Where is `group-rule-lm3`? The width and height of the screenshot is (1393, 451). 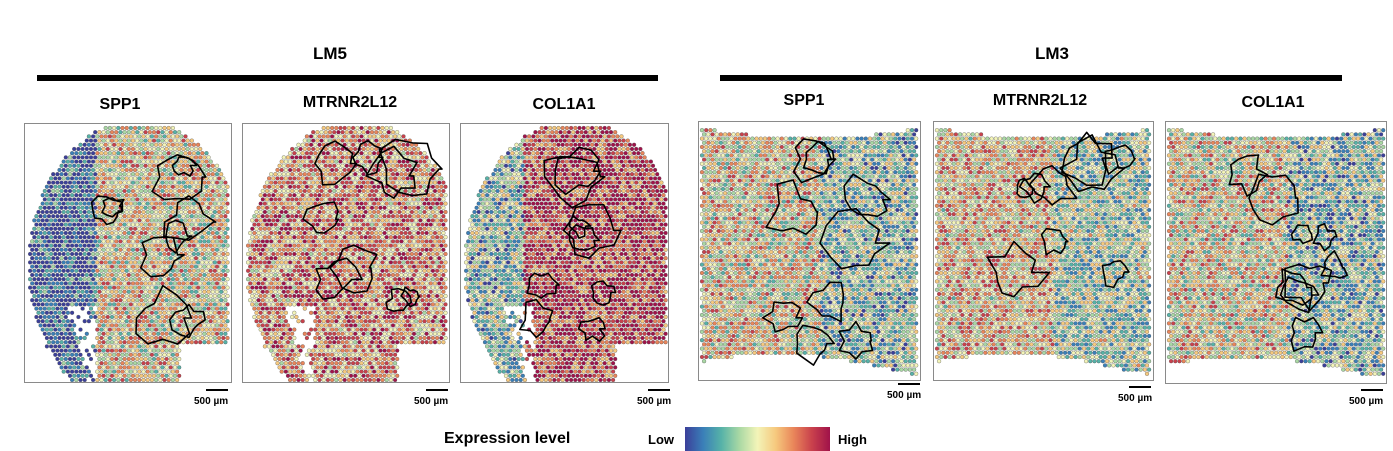 group-rule-lm3 is located at coordinates (1031, 78).